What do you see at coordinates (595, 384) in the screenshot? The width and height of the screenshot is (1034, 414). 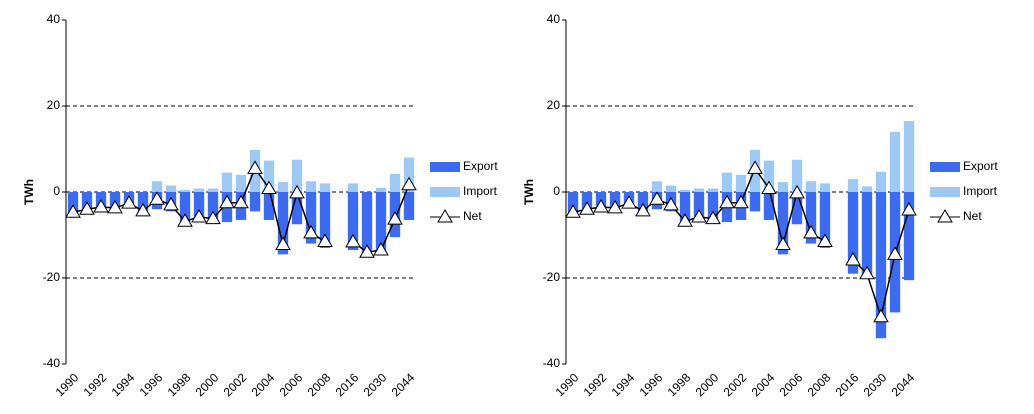 I see `x-tick-label: 1992` at bounding box center [595, 384].